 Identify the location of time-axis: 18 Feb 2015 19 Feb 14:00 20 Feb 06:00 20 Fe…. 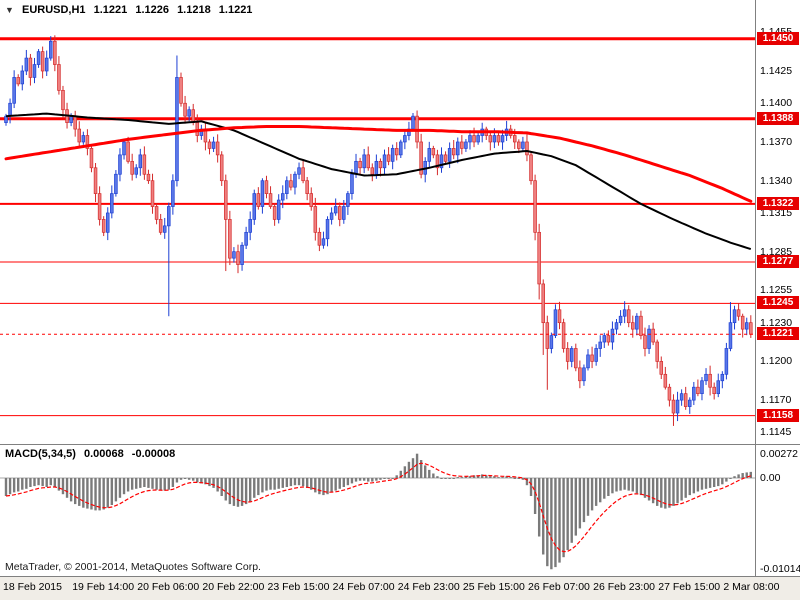
(400, 588).